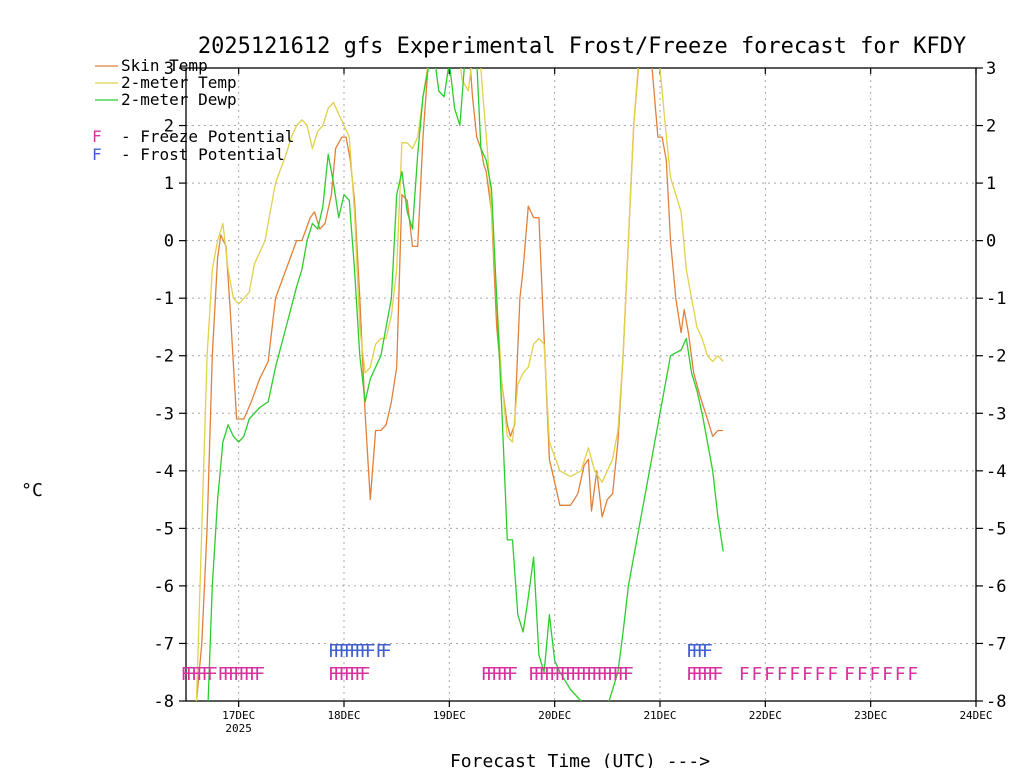 This screenshot has width=1024, height=768. Describe the element at coordinates (164, 702) in the screenshot. I see `y-tick-label: -8` at that location.